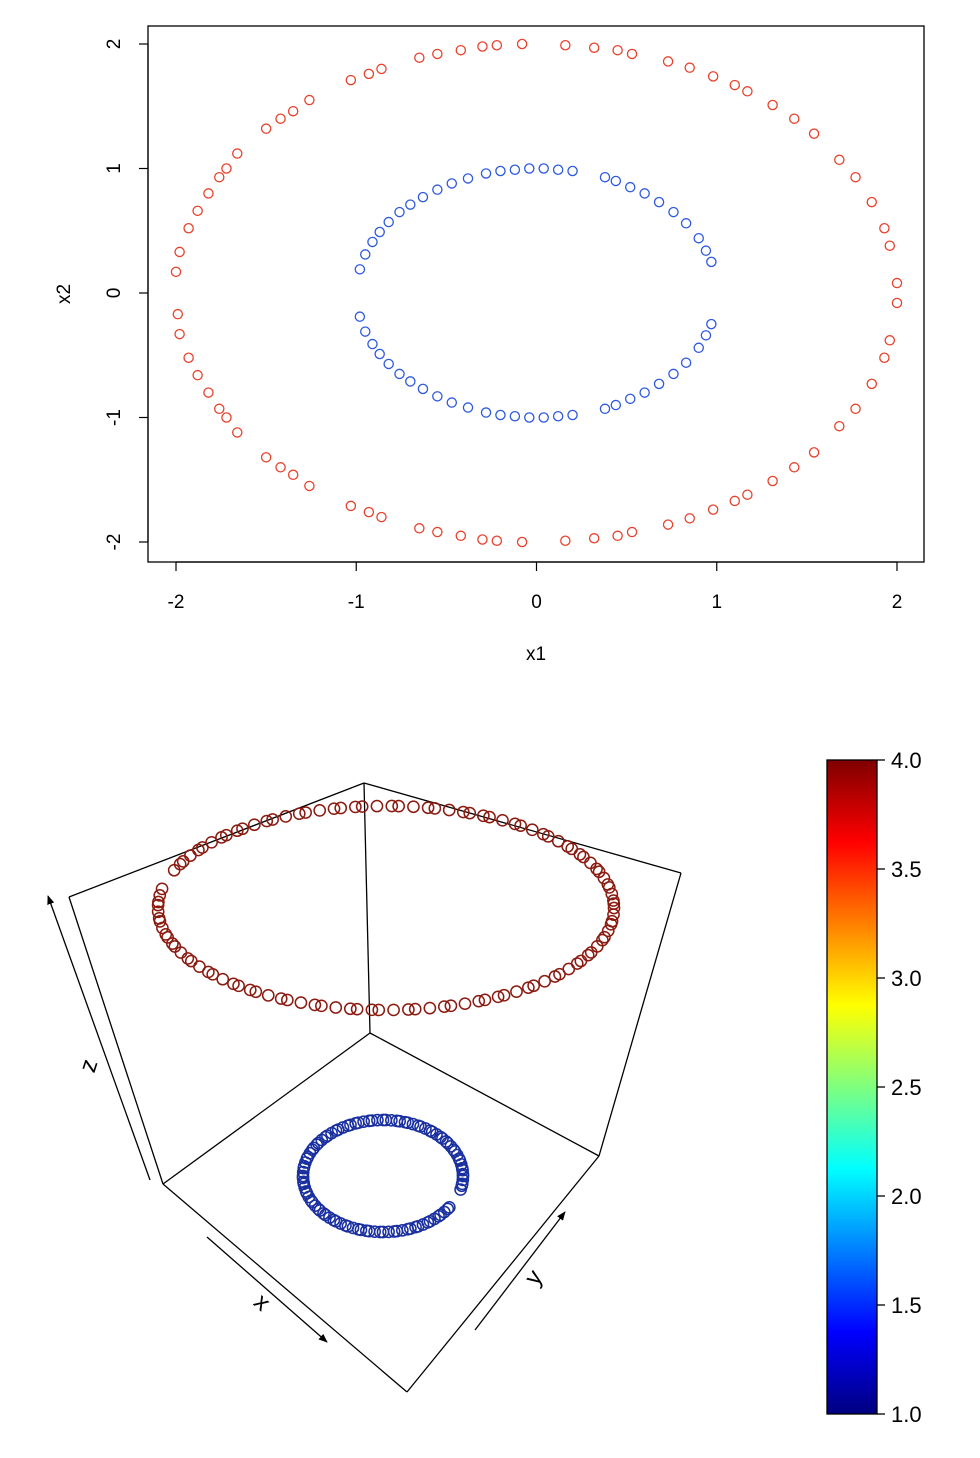 This screenshot has width=980, height=1458. Describe the element at coordinates (114, 417) in the screenshot. I see `y-tick-label: -1` at that location.